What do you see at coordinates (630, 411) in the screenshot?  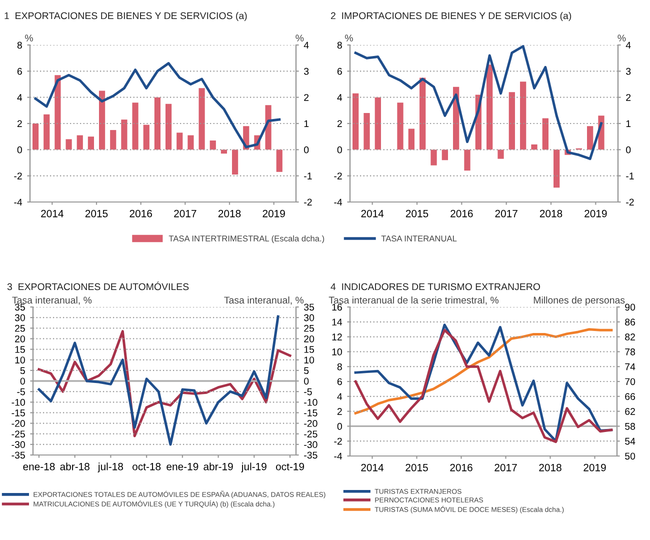 I see `y2-tick-label: 62` at bounding box center [630, 411].